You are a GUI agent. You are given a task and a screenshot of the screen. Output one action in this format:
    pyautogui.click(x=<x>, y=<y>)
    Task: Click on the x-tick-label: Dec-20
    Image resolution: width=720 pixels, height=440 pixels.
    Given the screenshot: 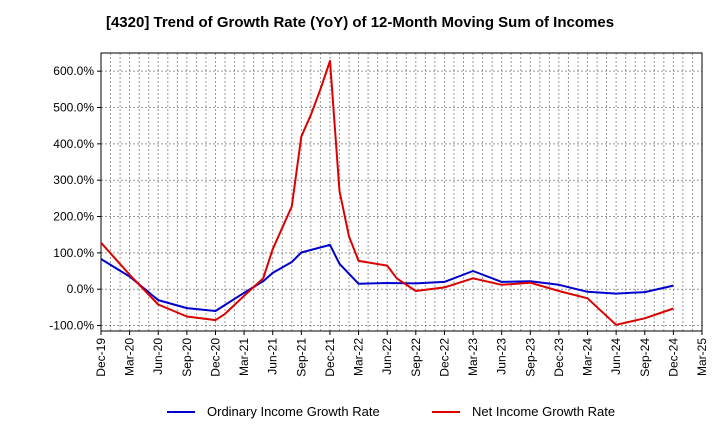 What is the action you would take?
    pyautogui.click(x=215, y=357)
    